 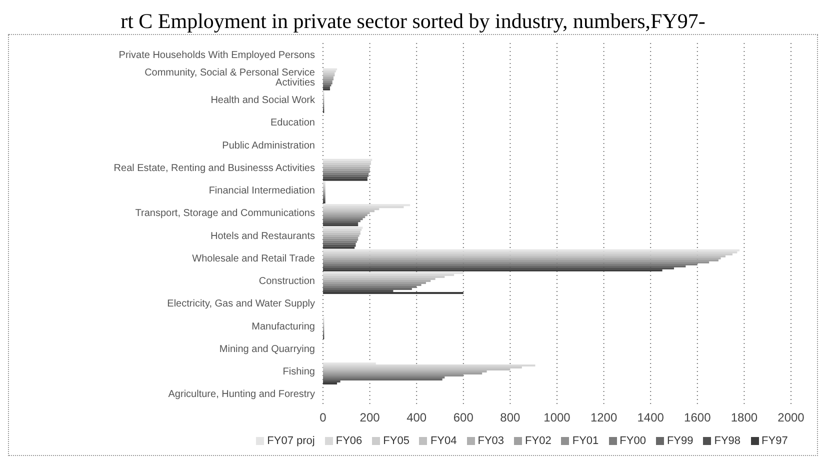 What do you see at coordinates (744, 417) in the screenshot?
I see `x-tick-label: 1800` at bounding box center [744, 417].